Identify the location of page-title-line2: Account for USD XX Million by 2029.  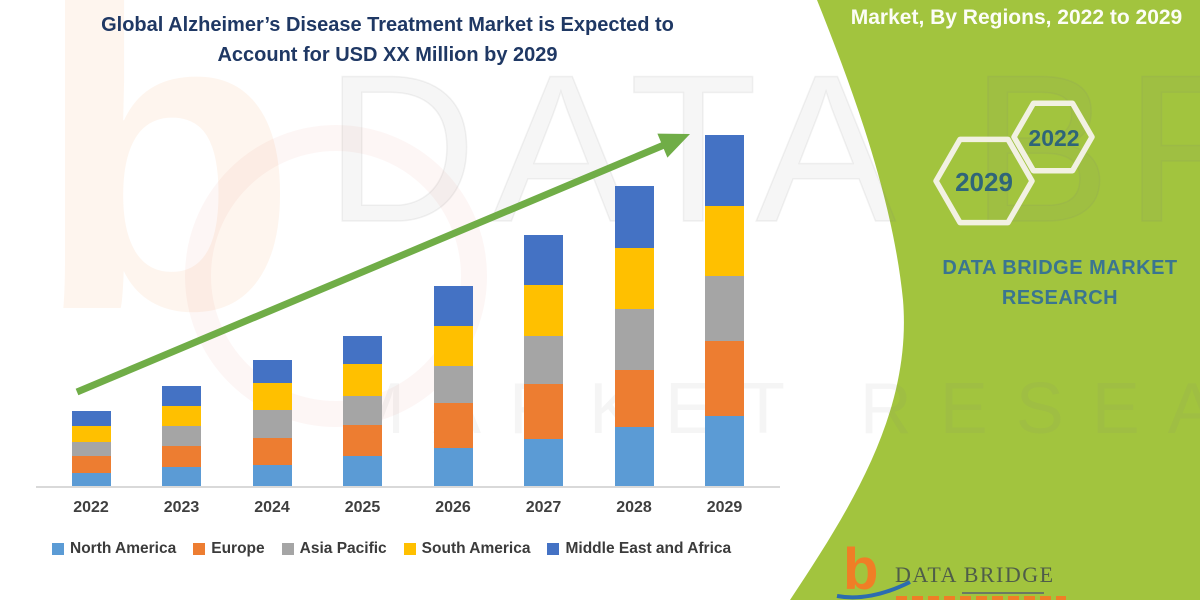
(387, 55).